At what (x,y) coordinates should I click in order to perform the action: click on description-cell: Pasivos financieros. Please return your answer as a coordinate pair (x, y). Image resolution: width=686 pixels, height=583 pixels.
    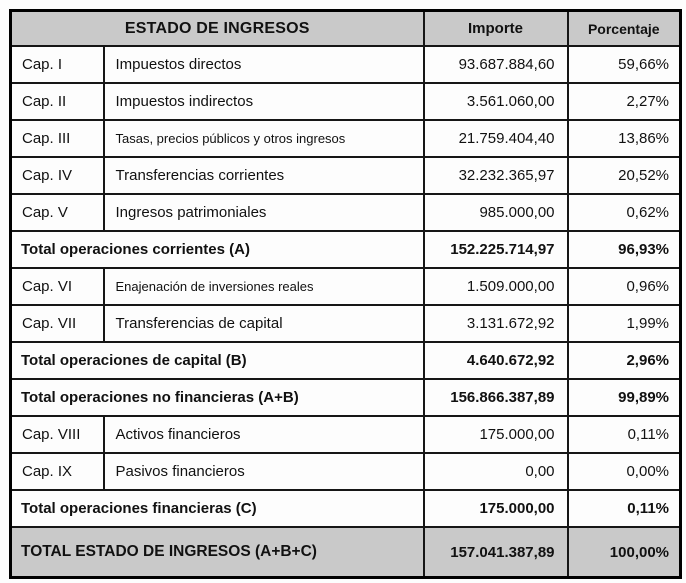
    Looking at the image, I should click on (263, 471).